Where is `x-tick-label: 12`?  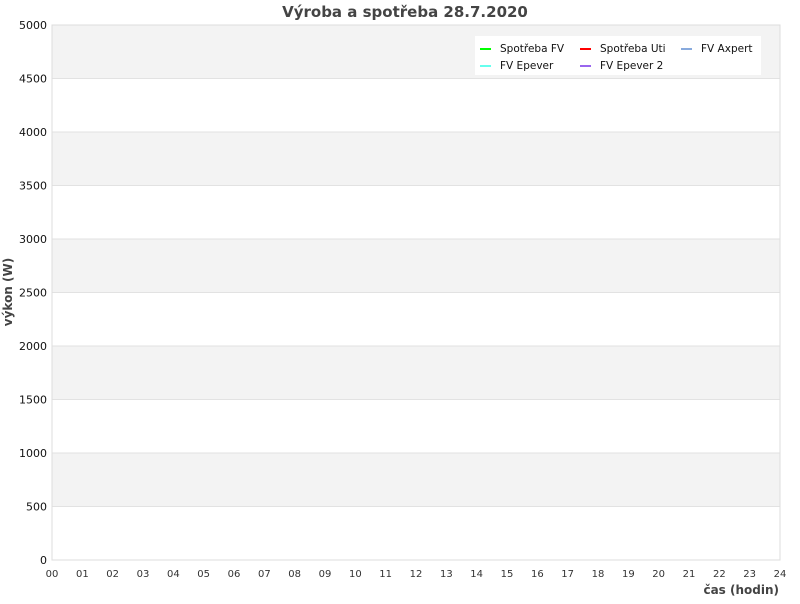 x-tick-label: 12 is located at coordinates (416, 574).